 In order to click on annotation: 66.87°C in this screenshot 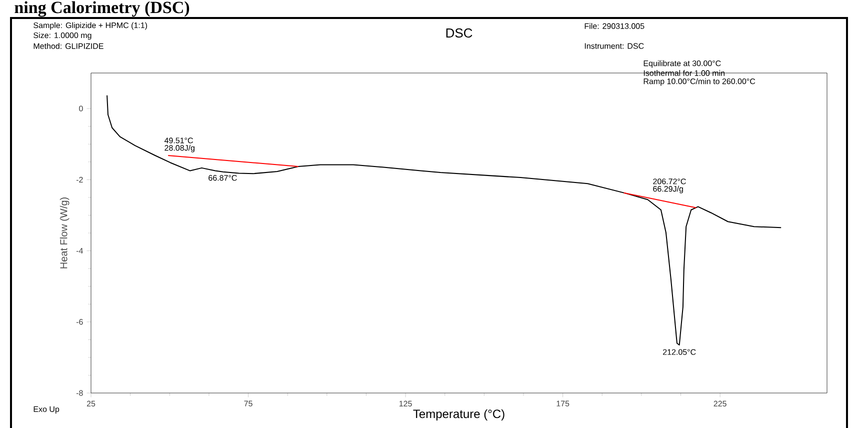, I will do `click(222, 178)`.